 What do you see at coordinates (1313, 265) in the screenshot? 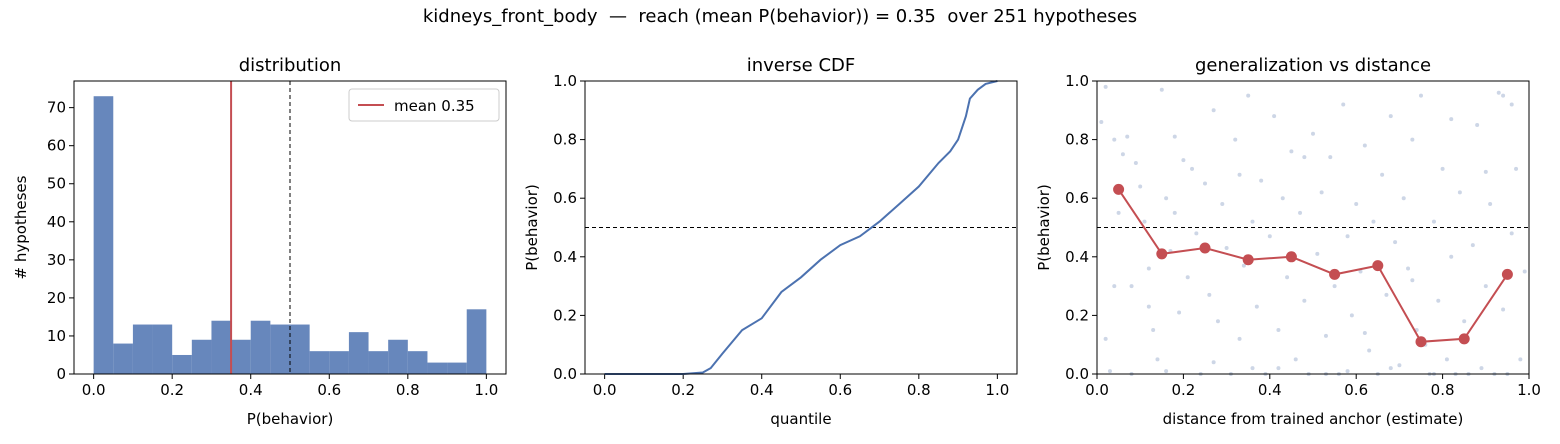
I see `binned-mean-line` at bounding box center [1313, 265].